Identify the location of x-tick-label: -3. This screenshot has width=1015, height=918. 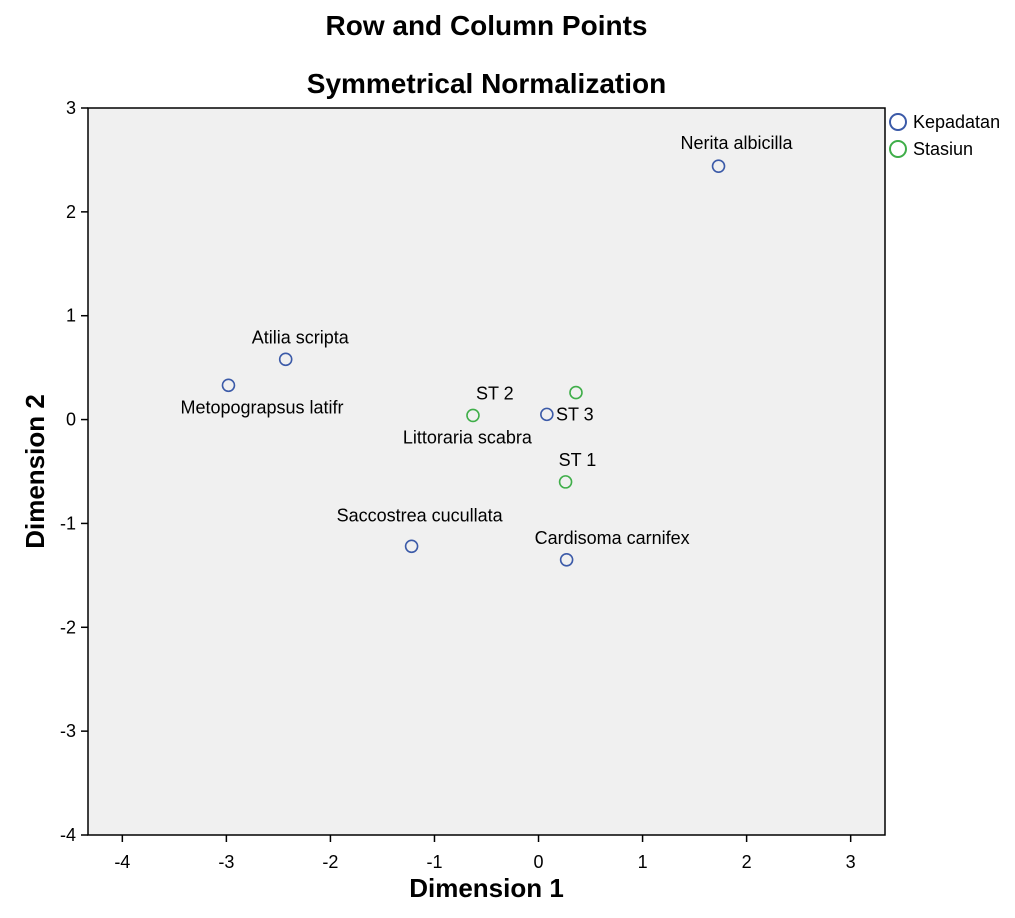
(226, 862).